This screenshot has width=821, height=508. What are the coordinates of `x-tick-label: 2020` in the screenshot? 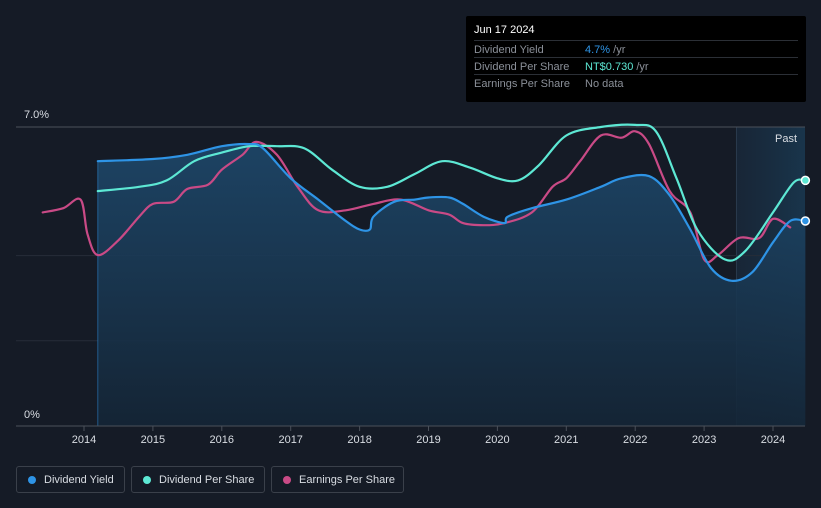 It's located at (497, 440).